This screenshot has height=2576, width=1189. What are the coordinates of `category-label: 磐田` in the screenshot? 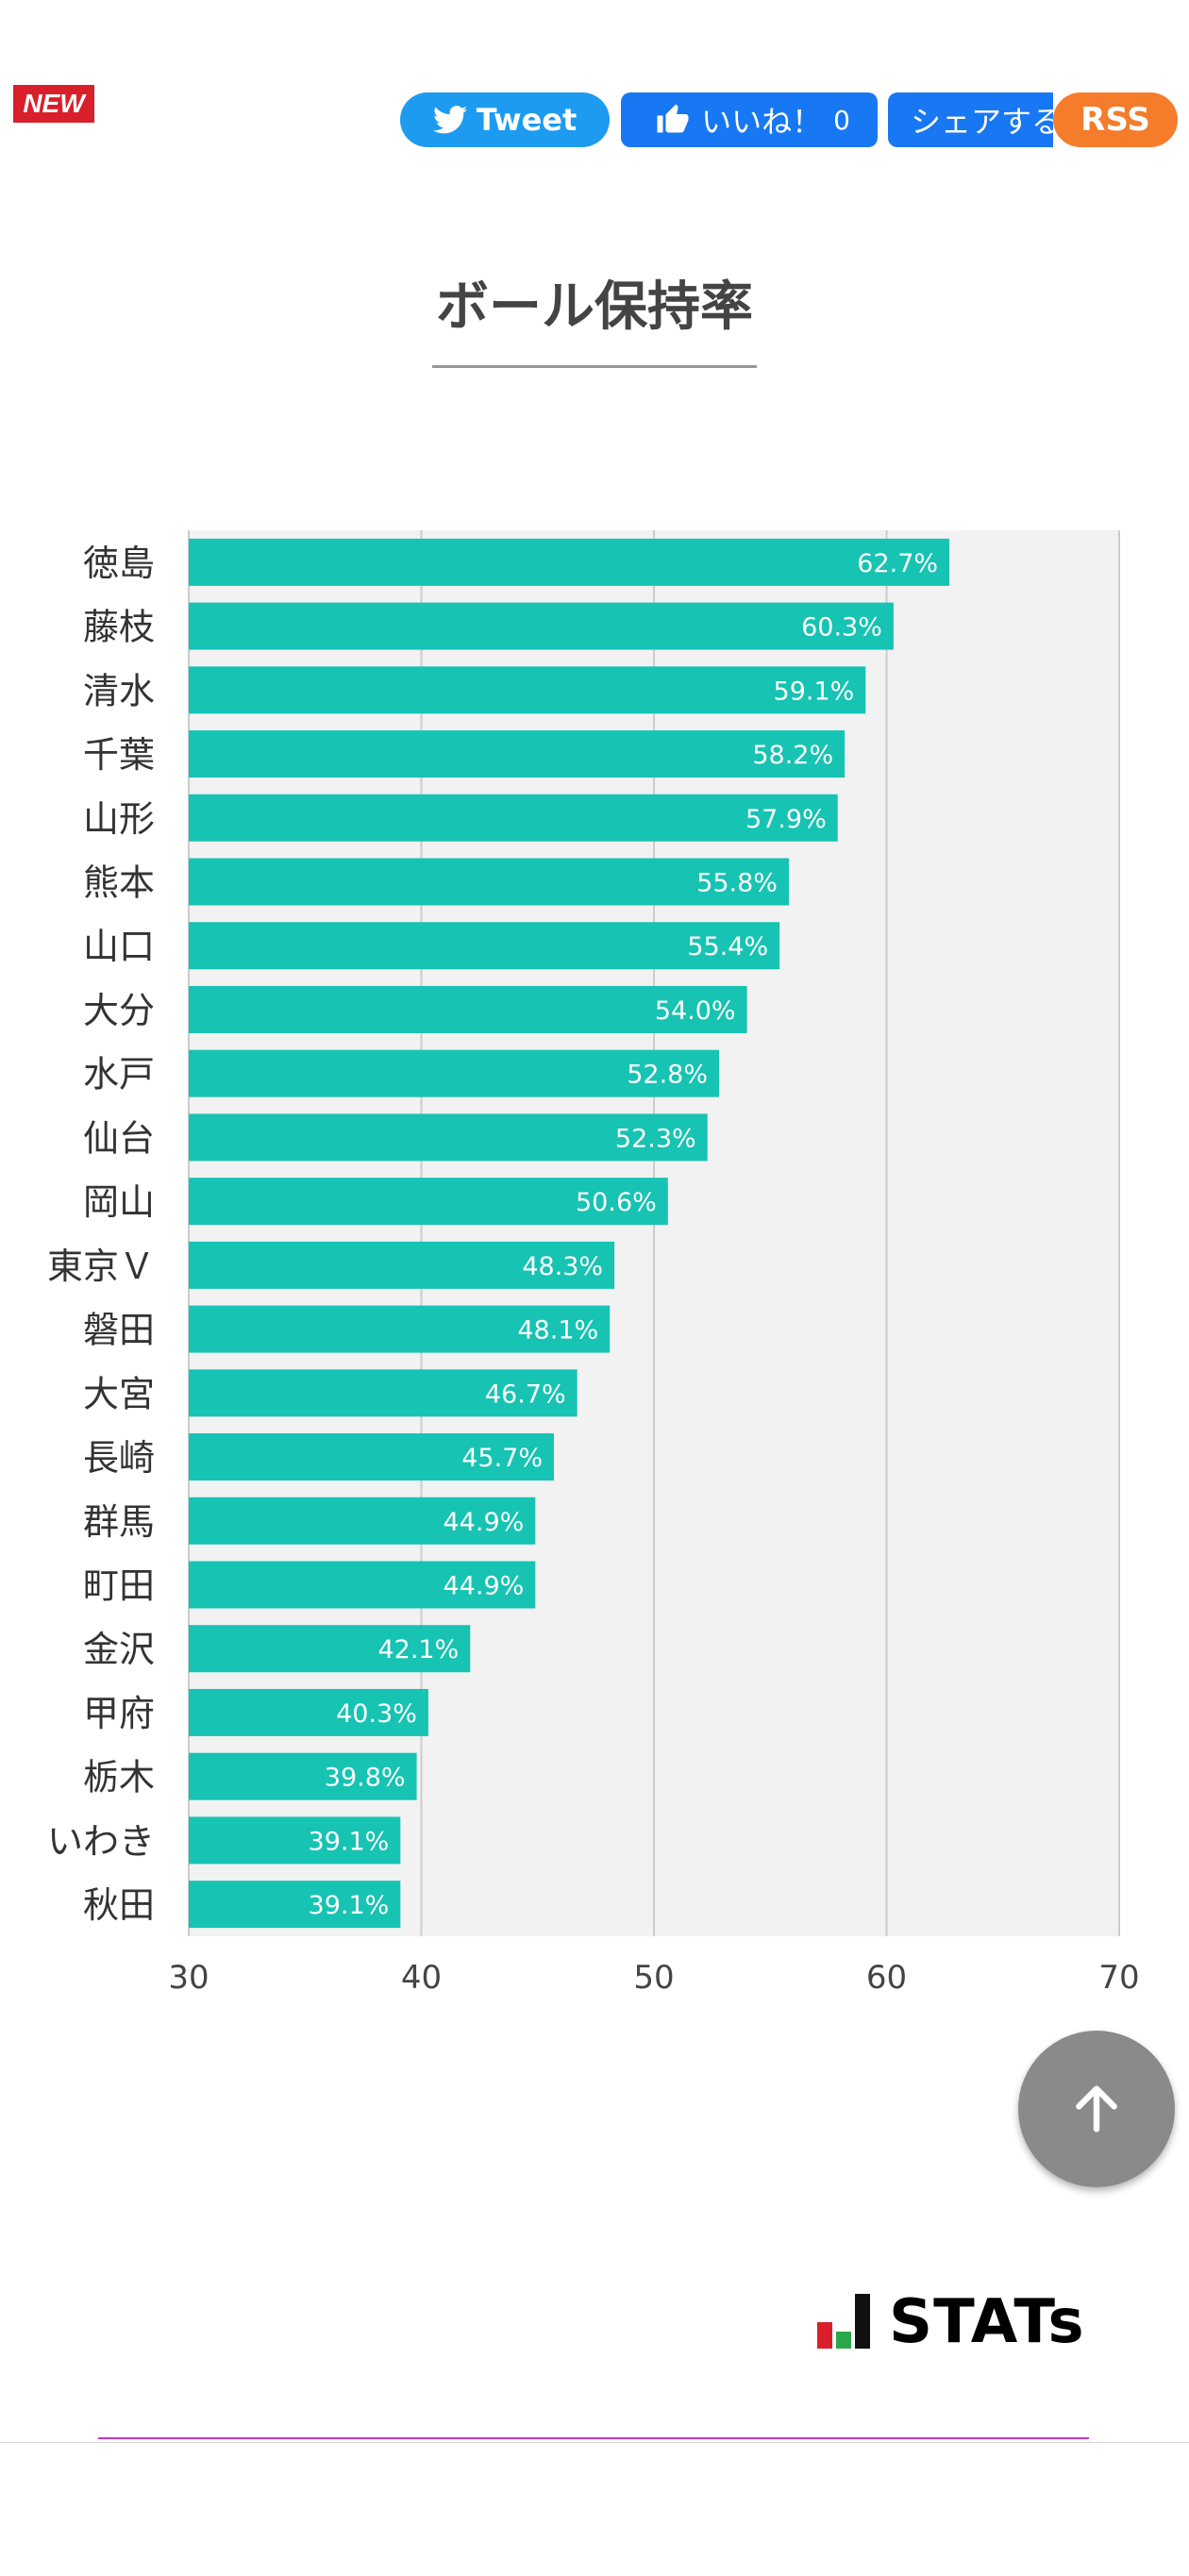 It's located at (119, 1330).